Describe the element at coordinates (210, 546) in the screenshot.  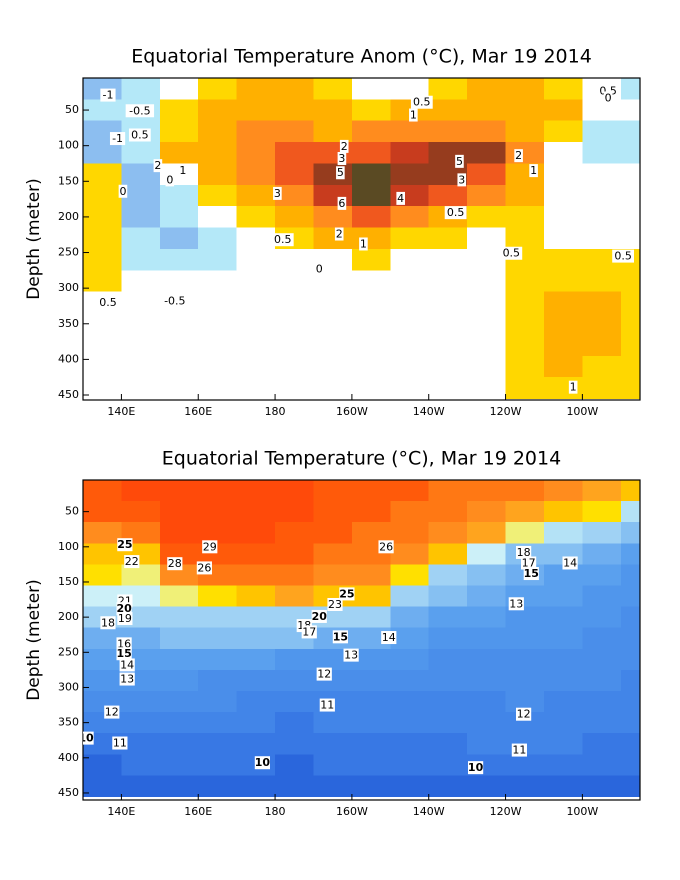
I see `contour-label: 29` at that location.